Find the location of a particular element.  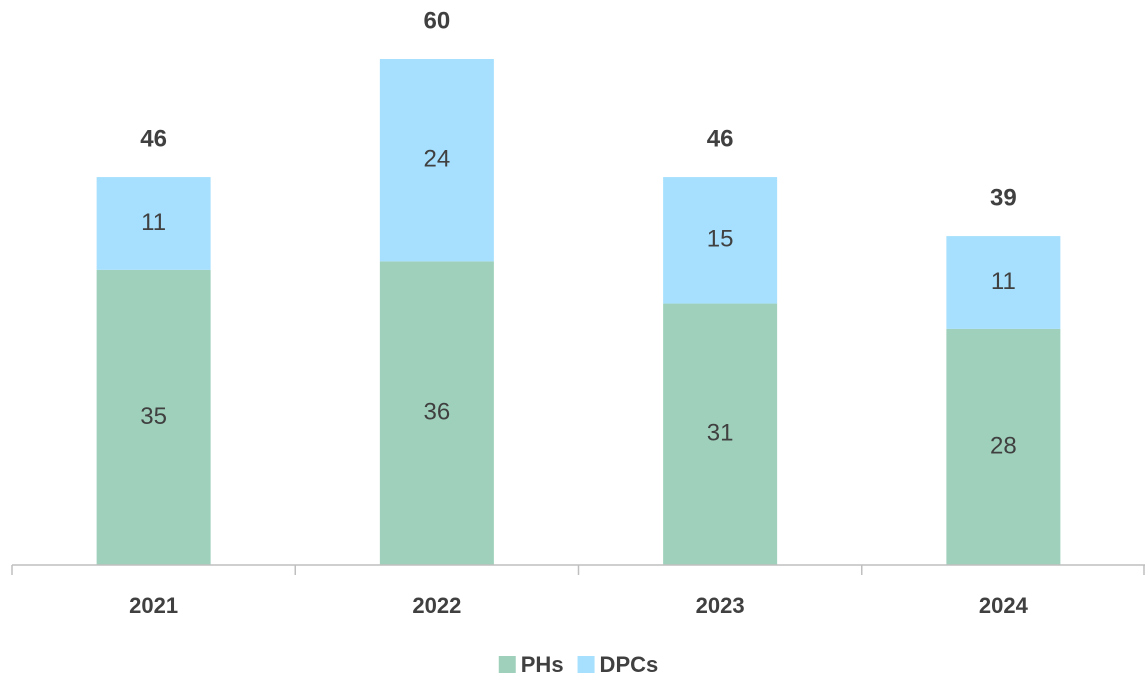

x-tick-label: 2024 is located at coordinates (1004, 605).